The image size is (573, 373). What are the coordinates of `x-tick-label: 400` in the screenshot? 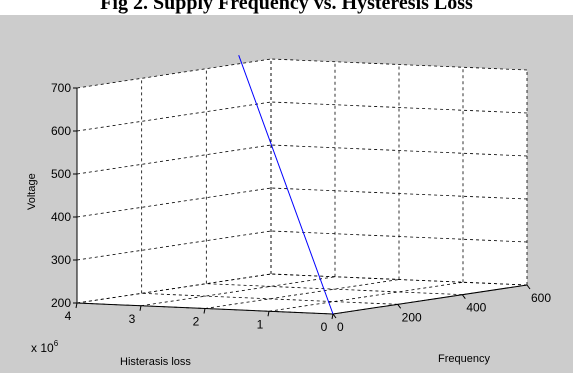 It's located at (476, 308).